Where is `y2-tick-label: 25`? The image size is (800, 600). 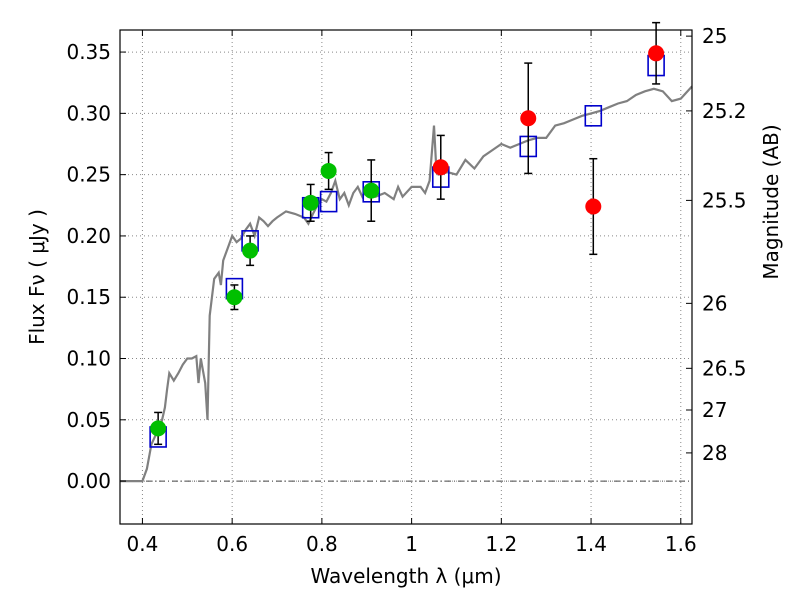
y2-tick-label: 25 is located at coordinates (714, 36).